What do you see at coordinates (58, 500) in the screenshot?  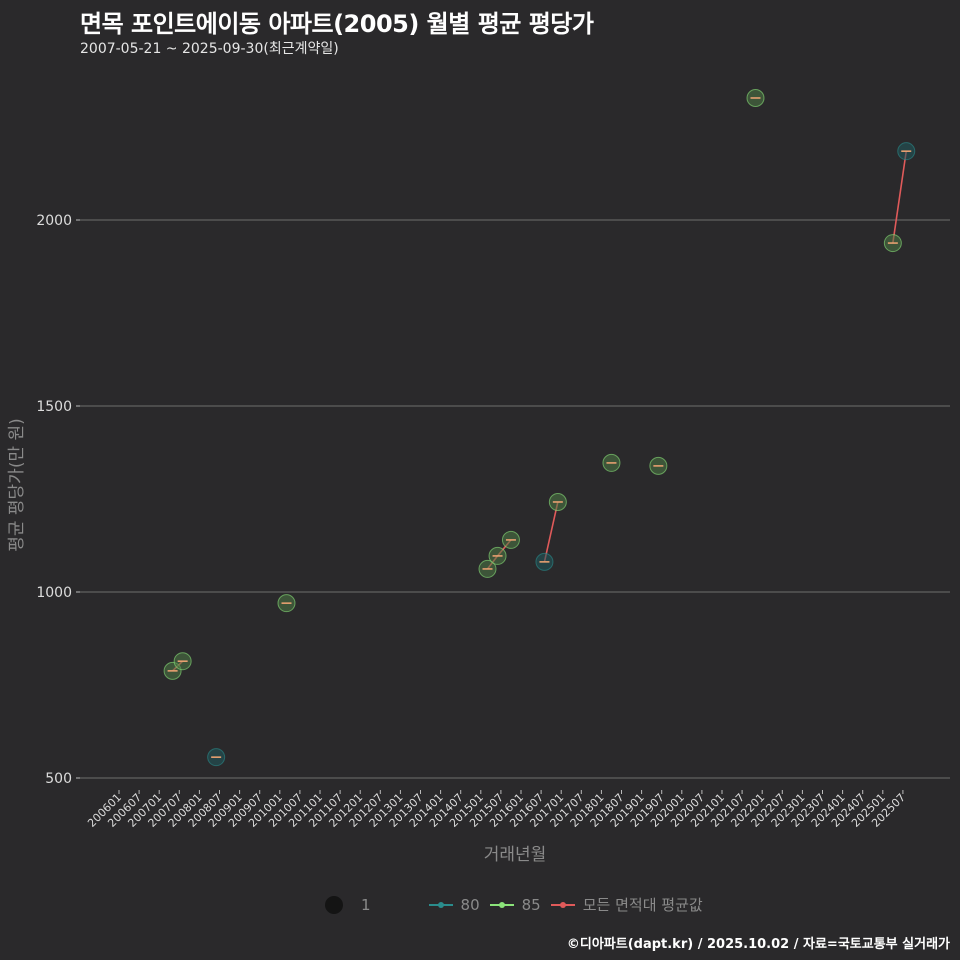 I see `y-axis-ticks: 500 1000 1500 2000` at bounding box center [58, 500].